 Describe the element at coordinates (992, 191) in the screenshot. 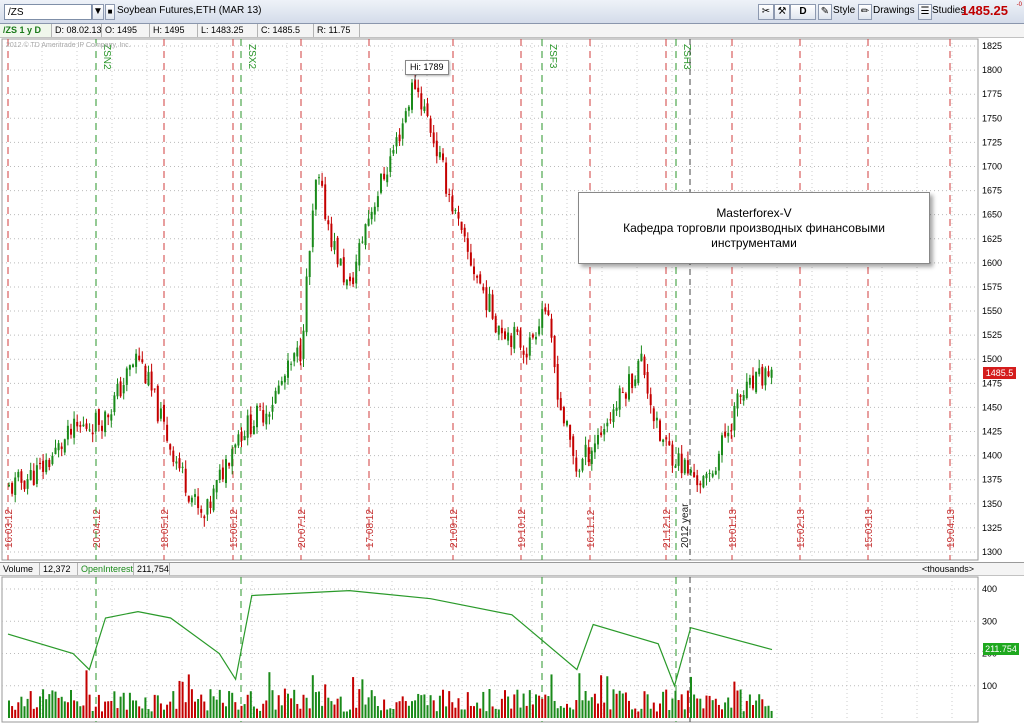

I see `price-tick-label: 1675` at that location.